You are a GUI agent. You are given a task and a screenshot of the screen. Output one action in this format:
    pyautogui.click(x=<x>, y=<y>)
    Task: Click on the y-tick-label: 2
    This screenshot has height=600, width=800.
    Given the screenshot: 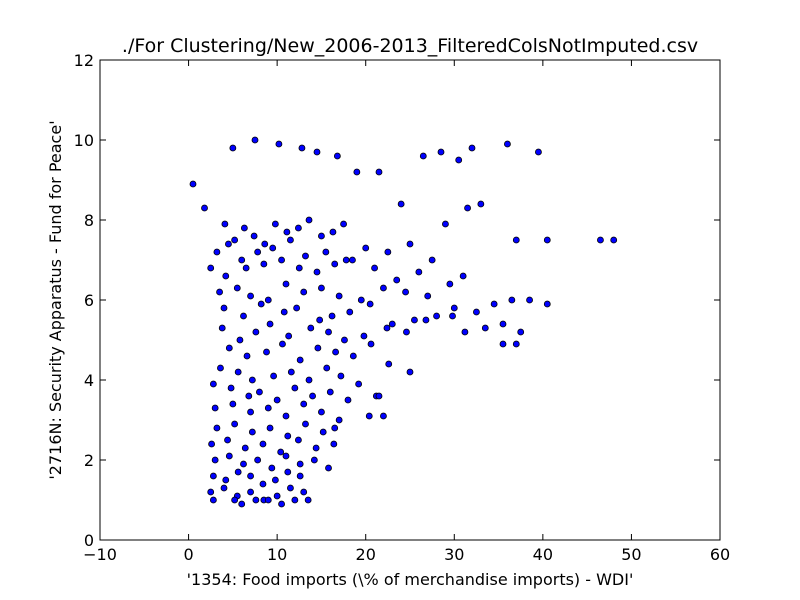 What is the action you would take?
    pyautogui.click(x=89, y=460)
    